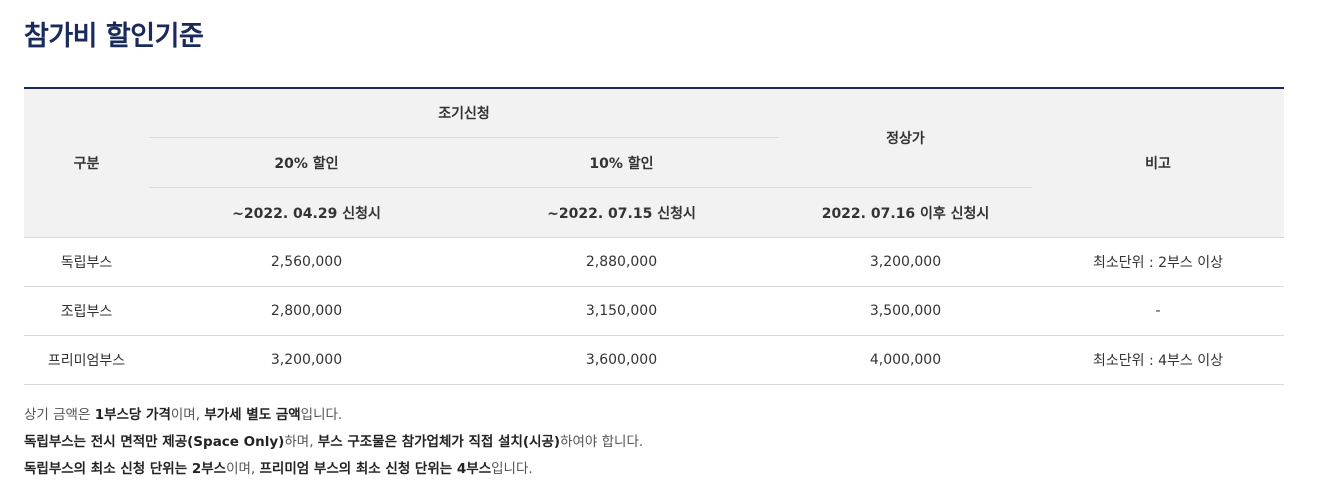  I want to click on price-10: 2,880,000, so click(621, 262).